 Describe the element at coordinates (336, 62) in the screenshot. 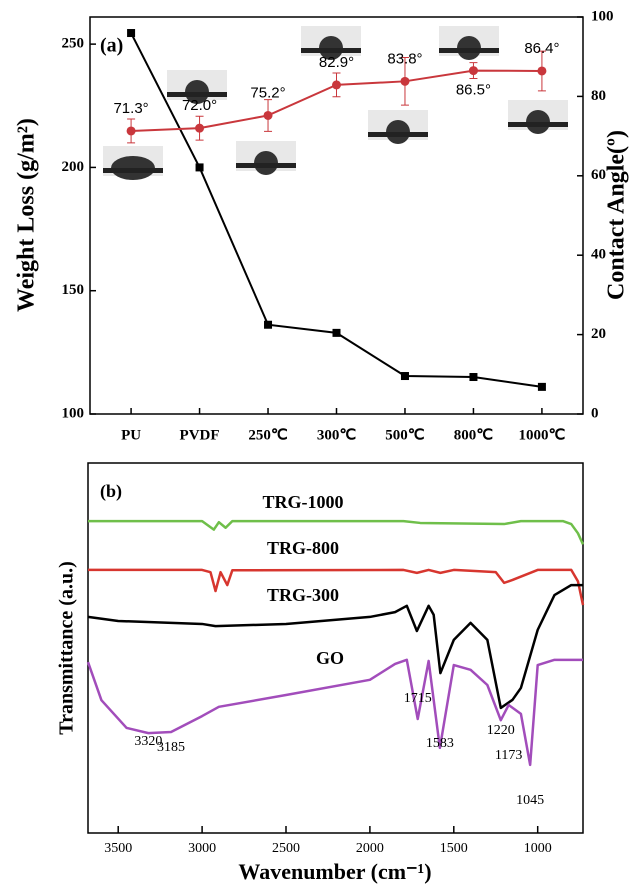

I see `data-label: 82.9°` at that location.